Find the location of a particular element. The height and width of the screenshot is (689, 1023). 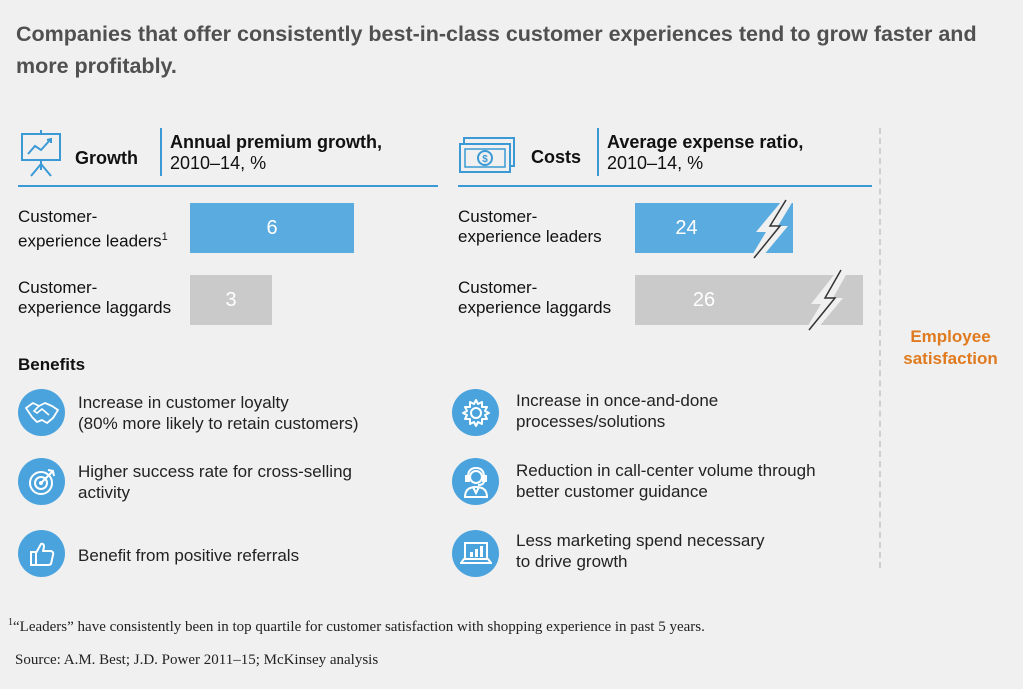

growth-leaders-label-line1: Customer- is located at coordinates (58, 216).